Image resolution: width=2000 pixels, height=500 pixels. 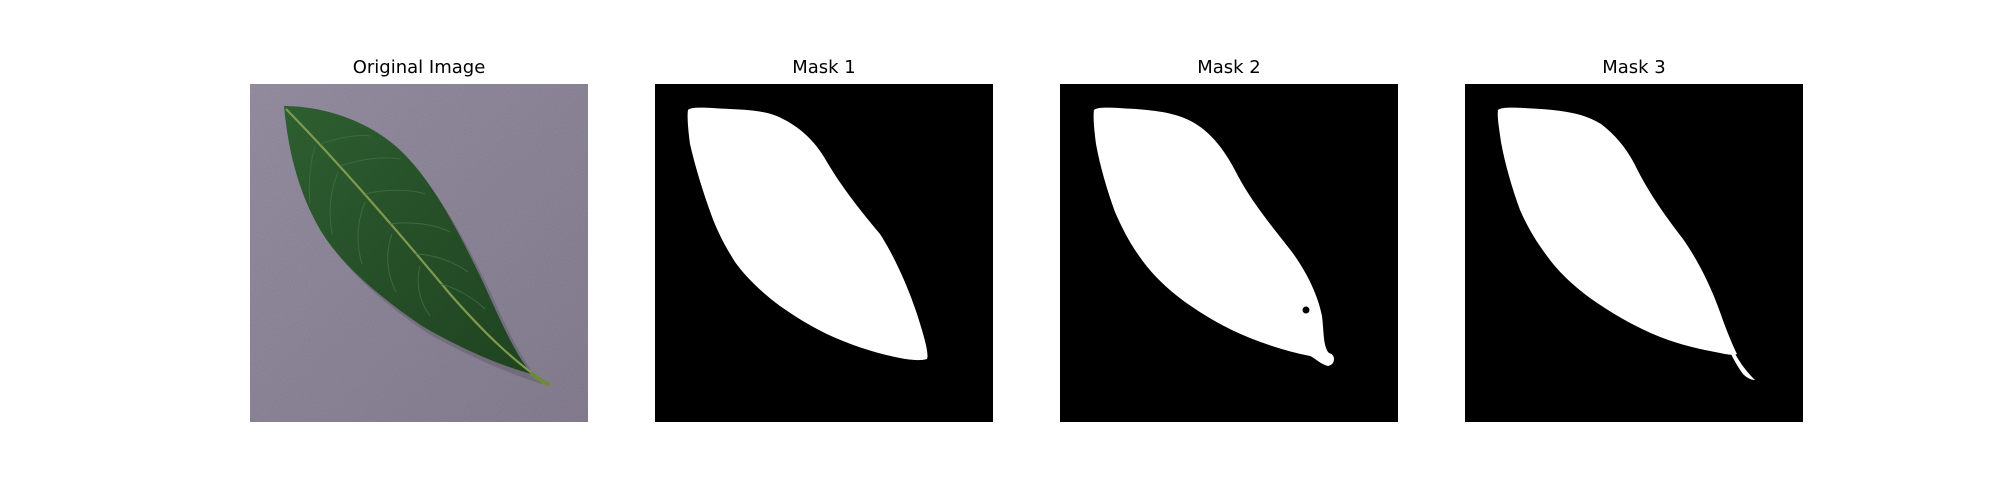 What do you see at coordinates (1742, 363) in the screenshot?
I see `mask-stem` at bounding box center [1742, 363].